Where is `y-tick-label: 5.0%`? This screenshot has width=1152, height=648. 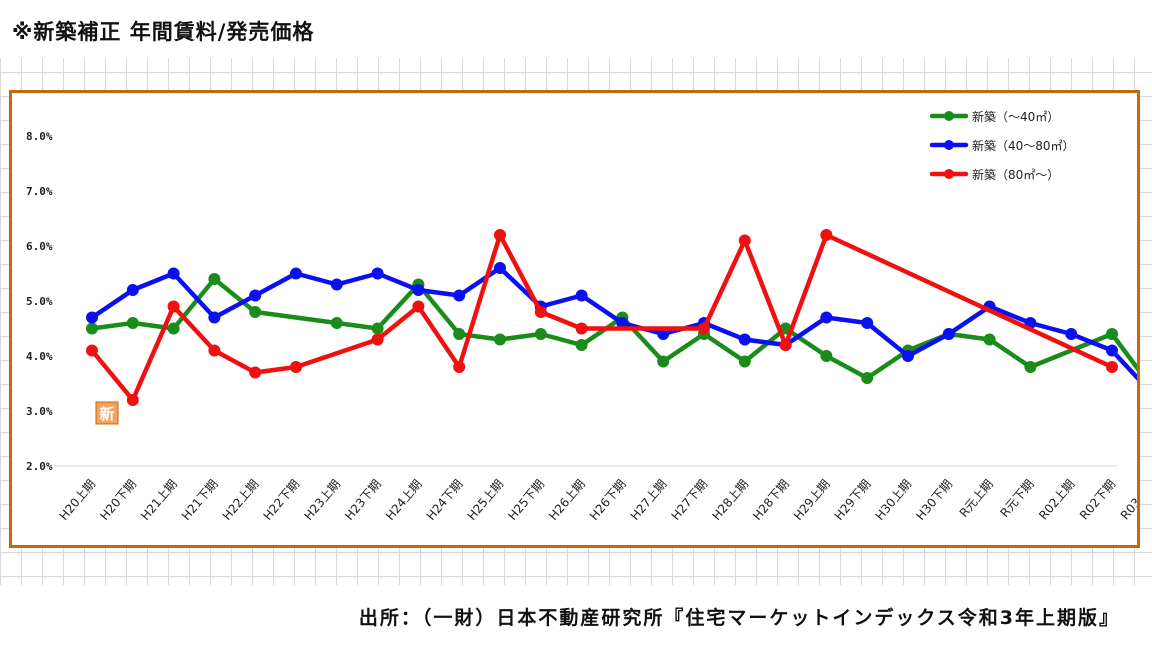 y-tick-label: 5.0% is located at coordinates (39, 301).